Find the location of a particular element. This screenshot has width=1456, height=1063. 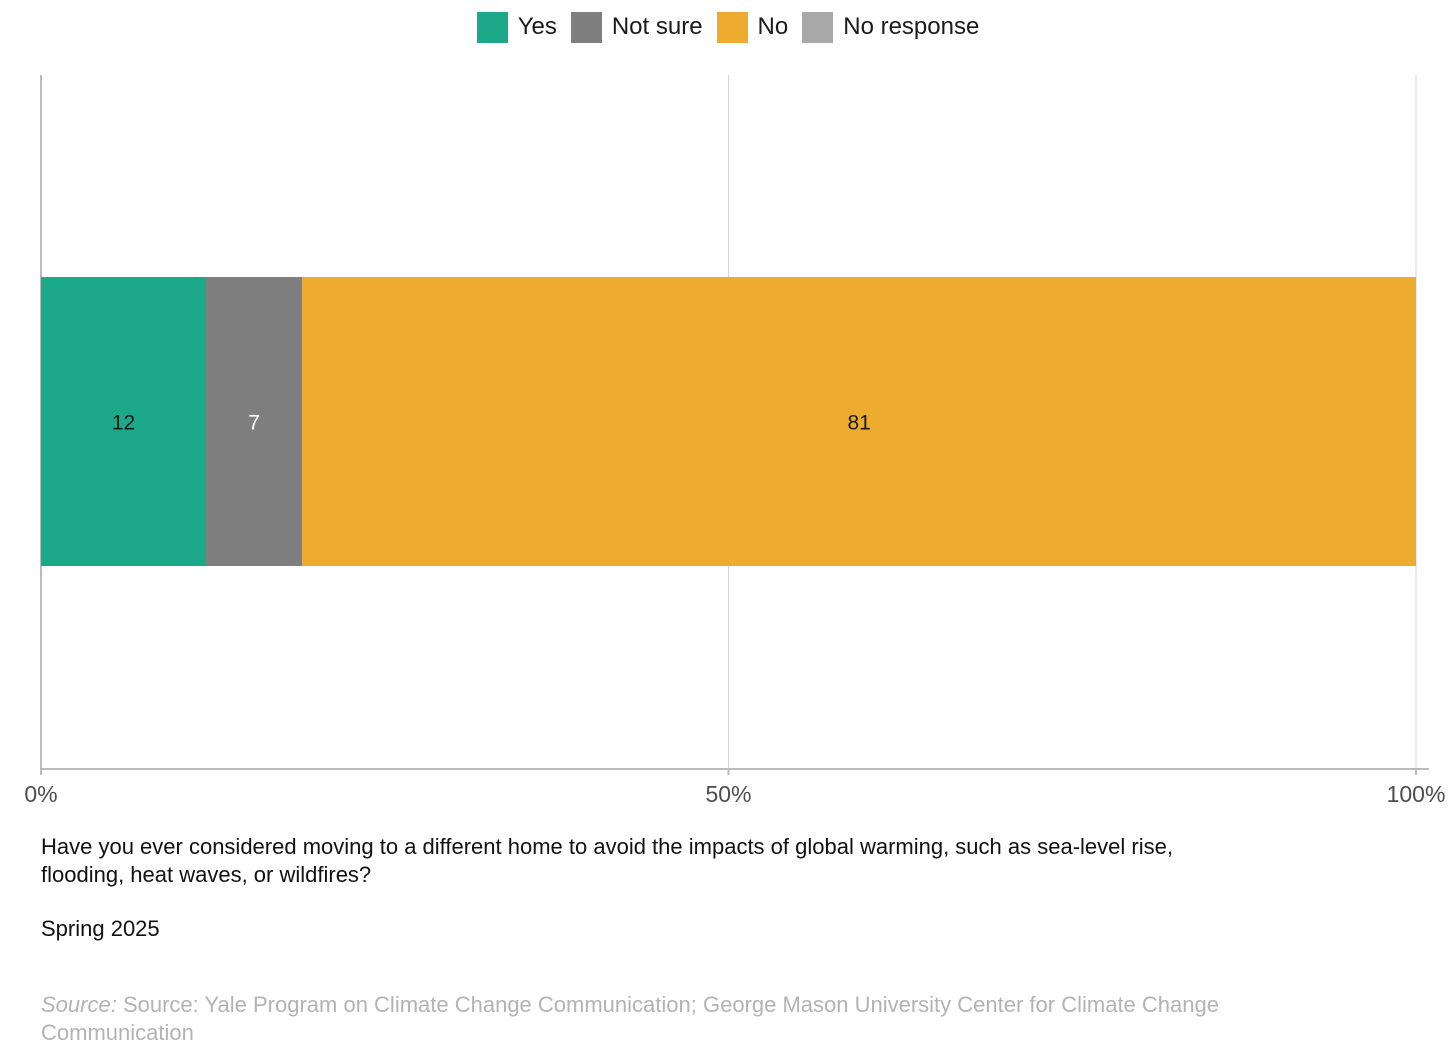

x-axis: 0% 50% 100% is located at coordinates (735, 787).